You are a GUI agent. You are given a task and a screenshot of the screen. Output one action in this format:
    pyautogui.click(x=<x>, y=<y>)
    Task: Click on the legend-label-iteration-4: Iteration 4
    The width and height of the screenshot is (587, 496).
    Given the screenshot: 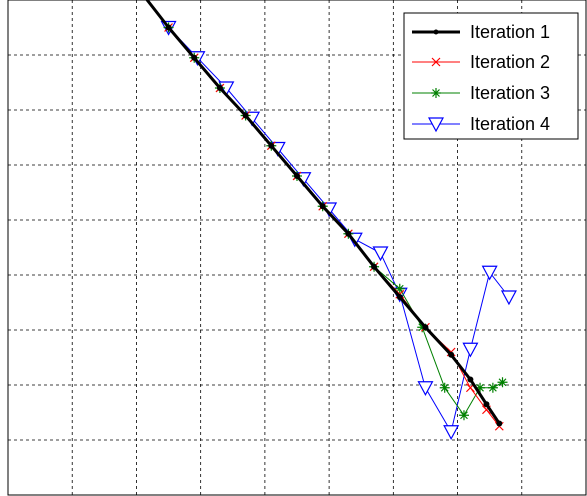 What is the action you would take?
    pyautogui.click(x=510, y=124)
    